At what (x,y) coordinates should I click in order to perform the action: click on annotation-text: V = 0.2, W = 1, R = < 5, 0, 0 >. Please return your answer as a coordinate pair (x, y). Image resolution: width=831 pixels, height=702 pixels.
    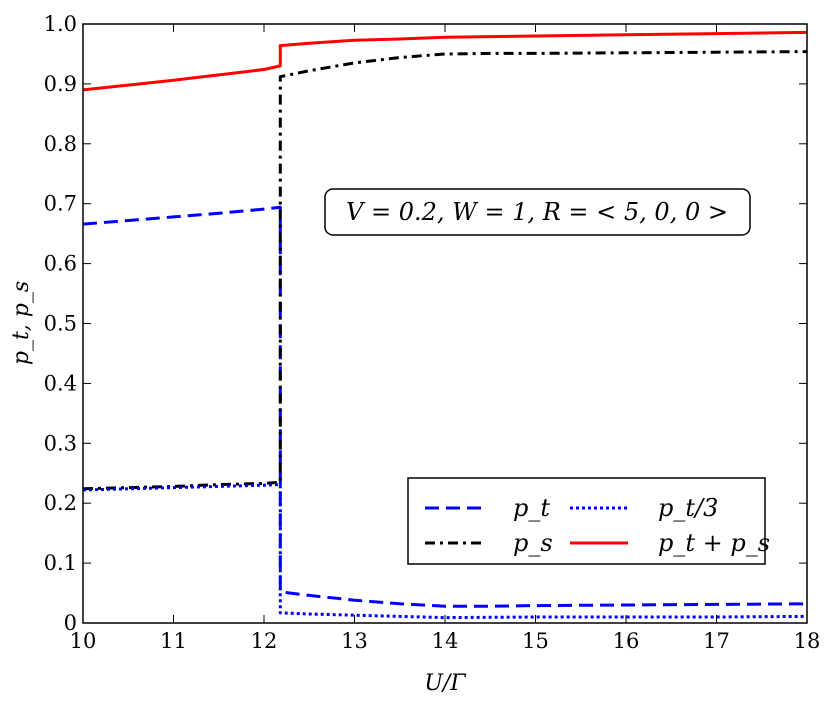
    Looking at the image, I should click on (537, 212).